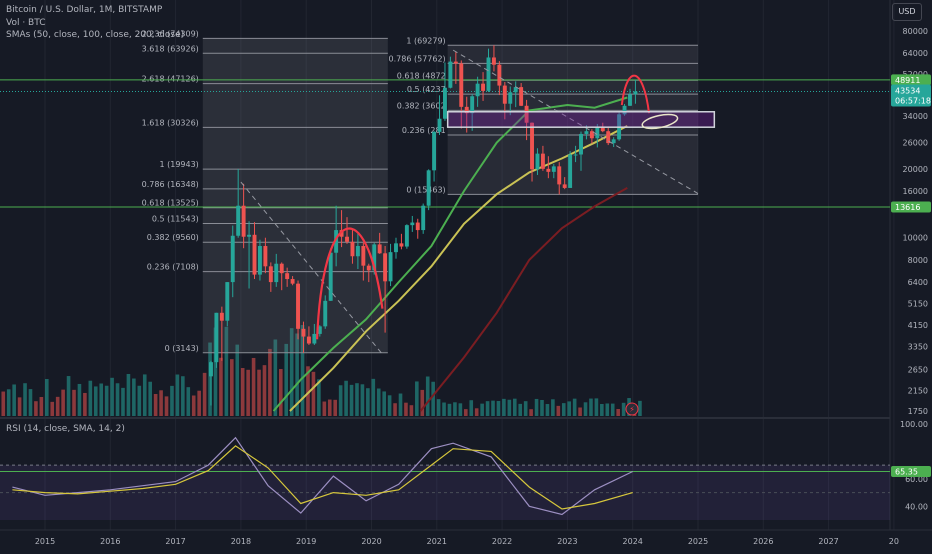 The image size is (932, 554). I want to click on price-tick-label: 20000, so click(915, 169).